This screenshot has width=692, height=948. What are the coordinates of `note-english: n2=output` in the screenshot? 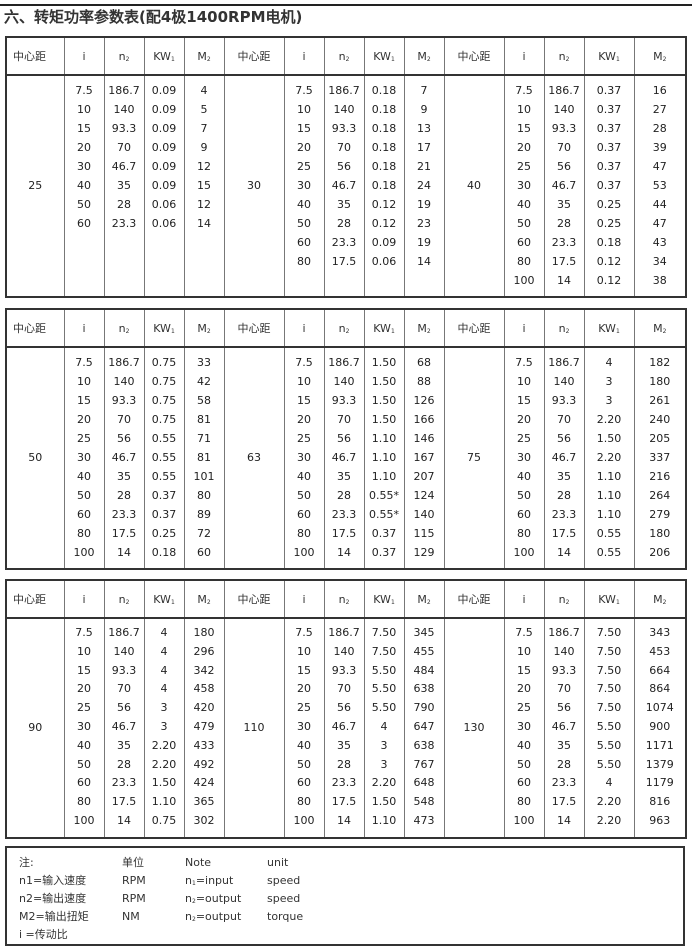 It's located at (213, 900).